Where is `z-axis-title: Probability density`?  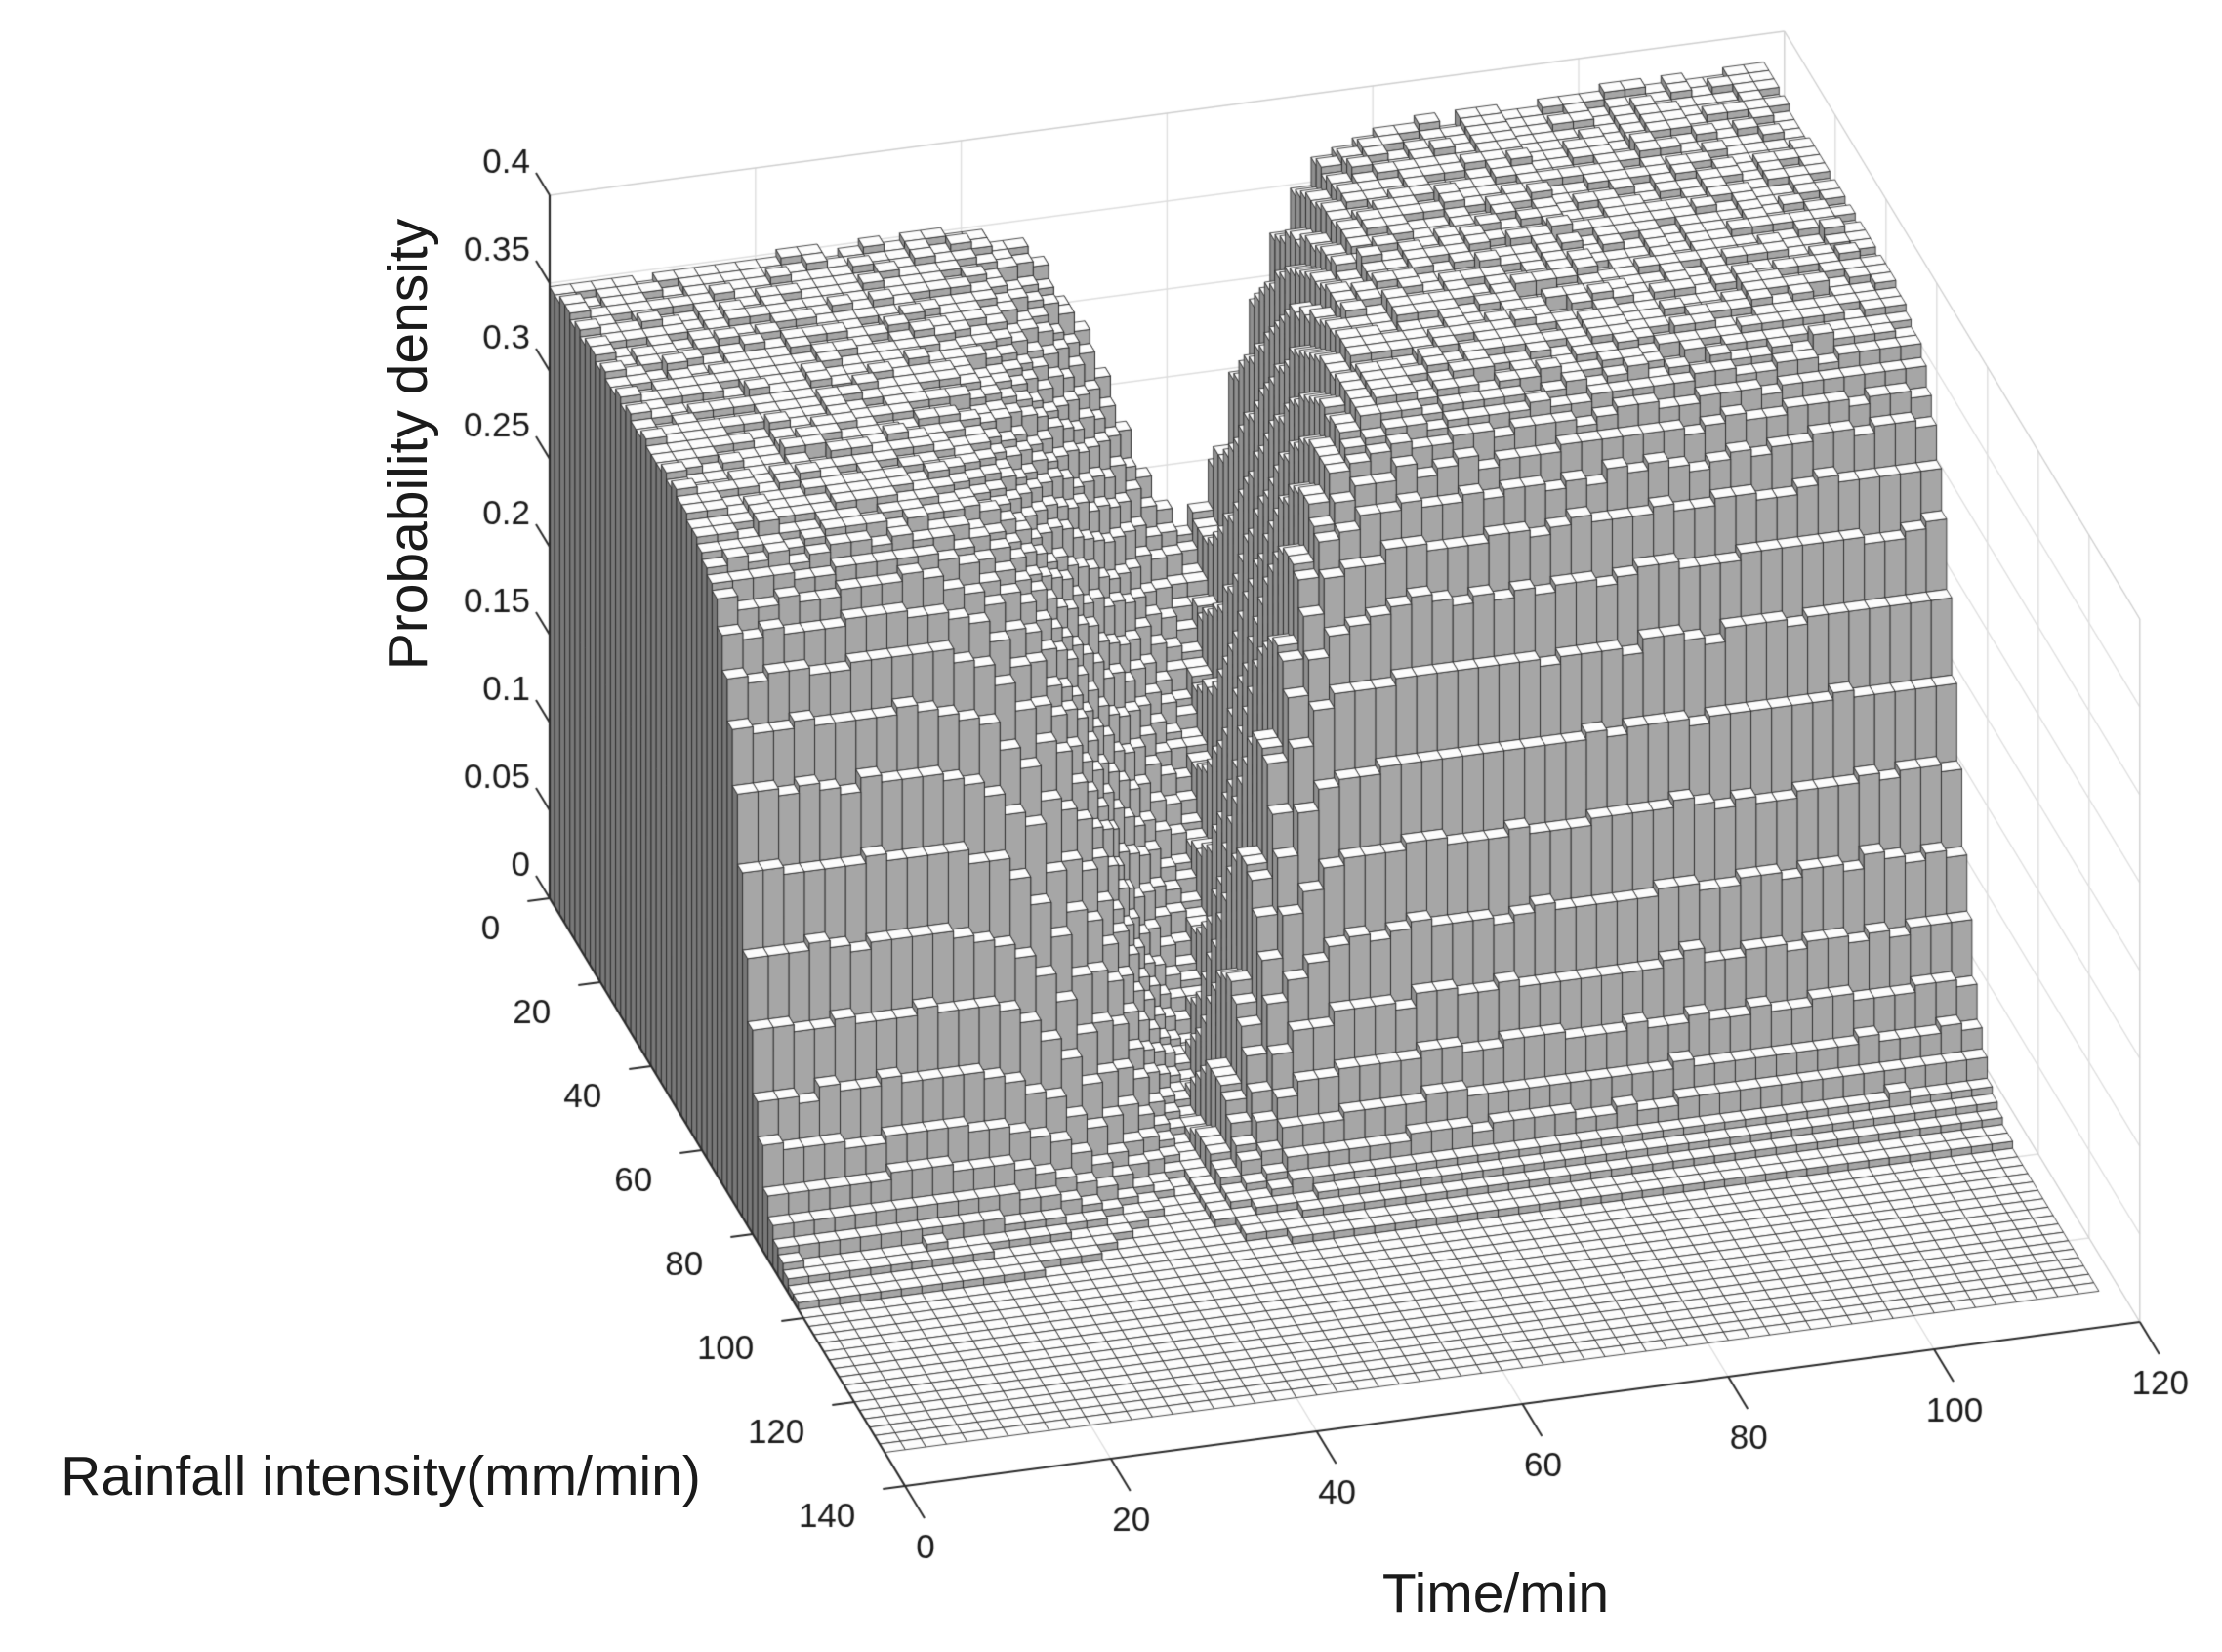
z-axis-title: Probability density is located at coordinates (408, 444).